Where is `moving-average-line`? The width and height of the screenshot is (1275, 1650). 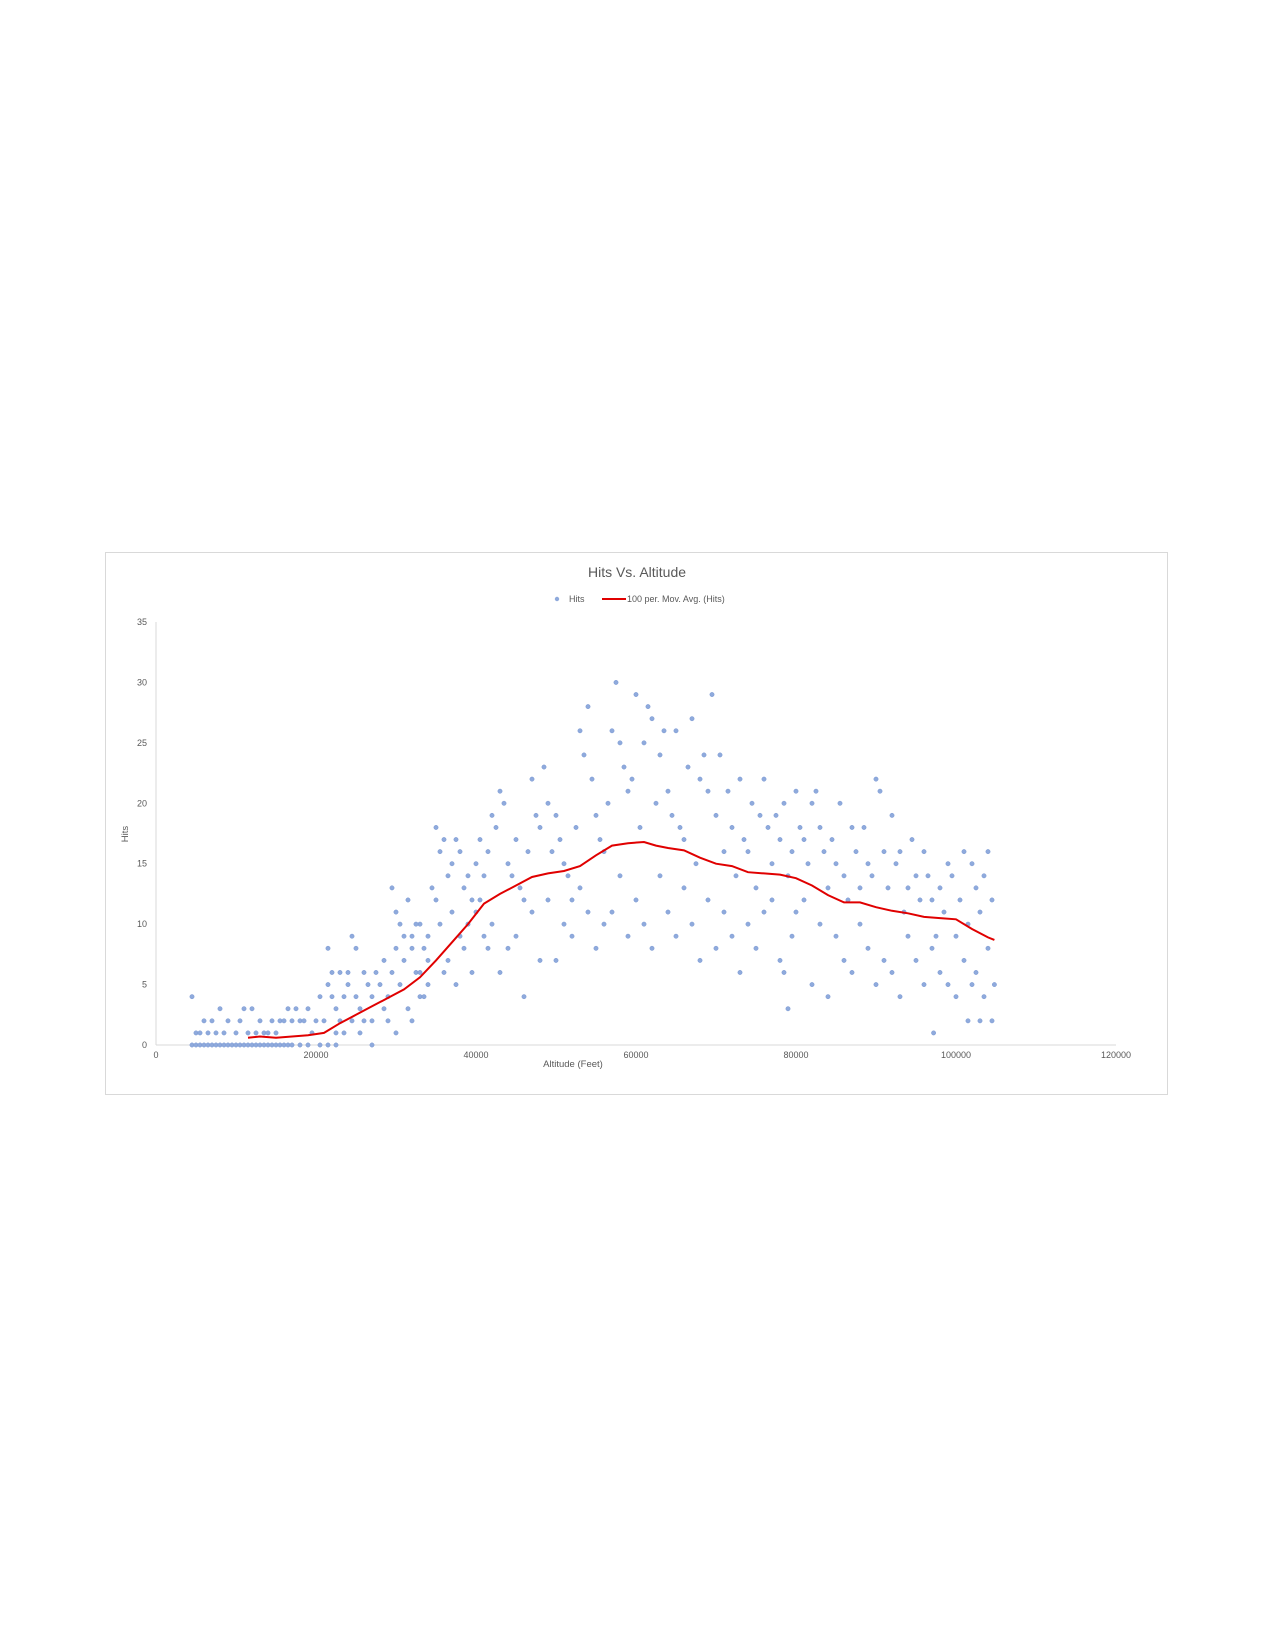
moving-average-line is located at coordinates (621, 939).